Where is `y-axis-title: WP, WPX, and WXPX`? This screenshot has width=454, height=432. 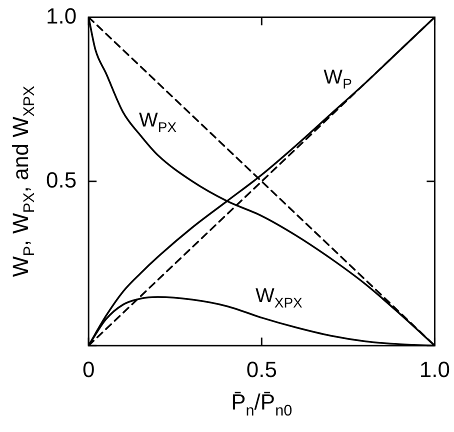
y-axis-title: WP, WPX, and WXPX is located at coordinates (23, 181).